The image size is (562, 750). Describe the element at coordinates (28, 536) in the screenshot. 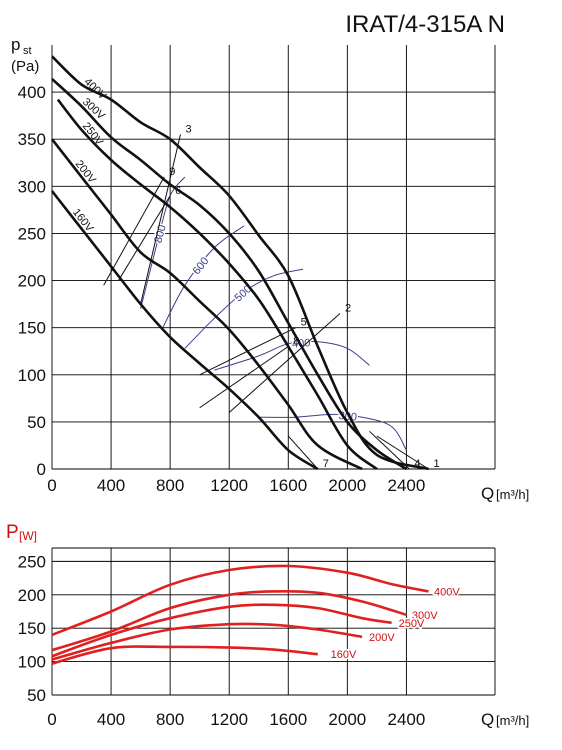

I see `y-axis-label-subscript: [W]` at that location.